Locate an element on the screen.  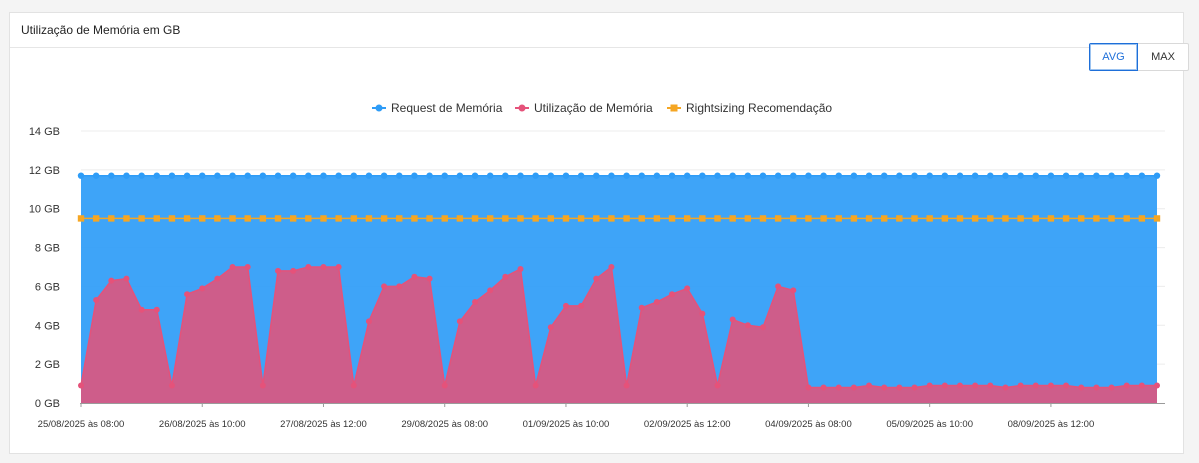
legend-item: Utilização de Memória is located at coordinates (584, 108).